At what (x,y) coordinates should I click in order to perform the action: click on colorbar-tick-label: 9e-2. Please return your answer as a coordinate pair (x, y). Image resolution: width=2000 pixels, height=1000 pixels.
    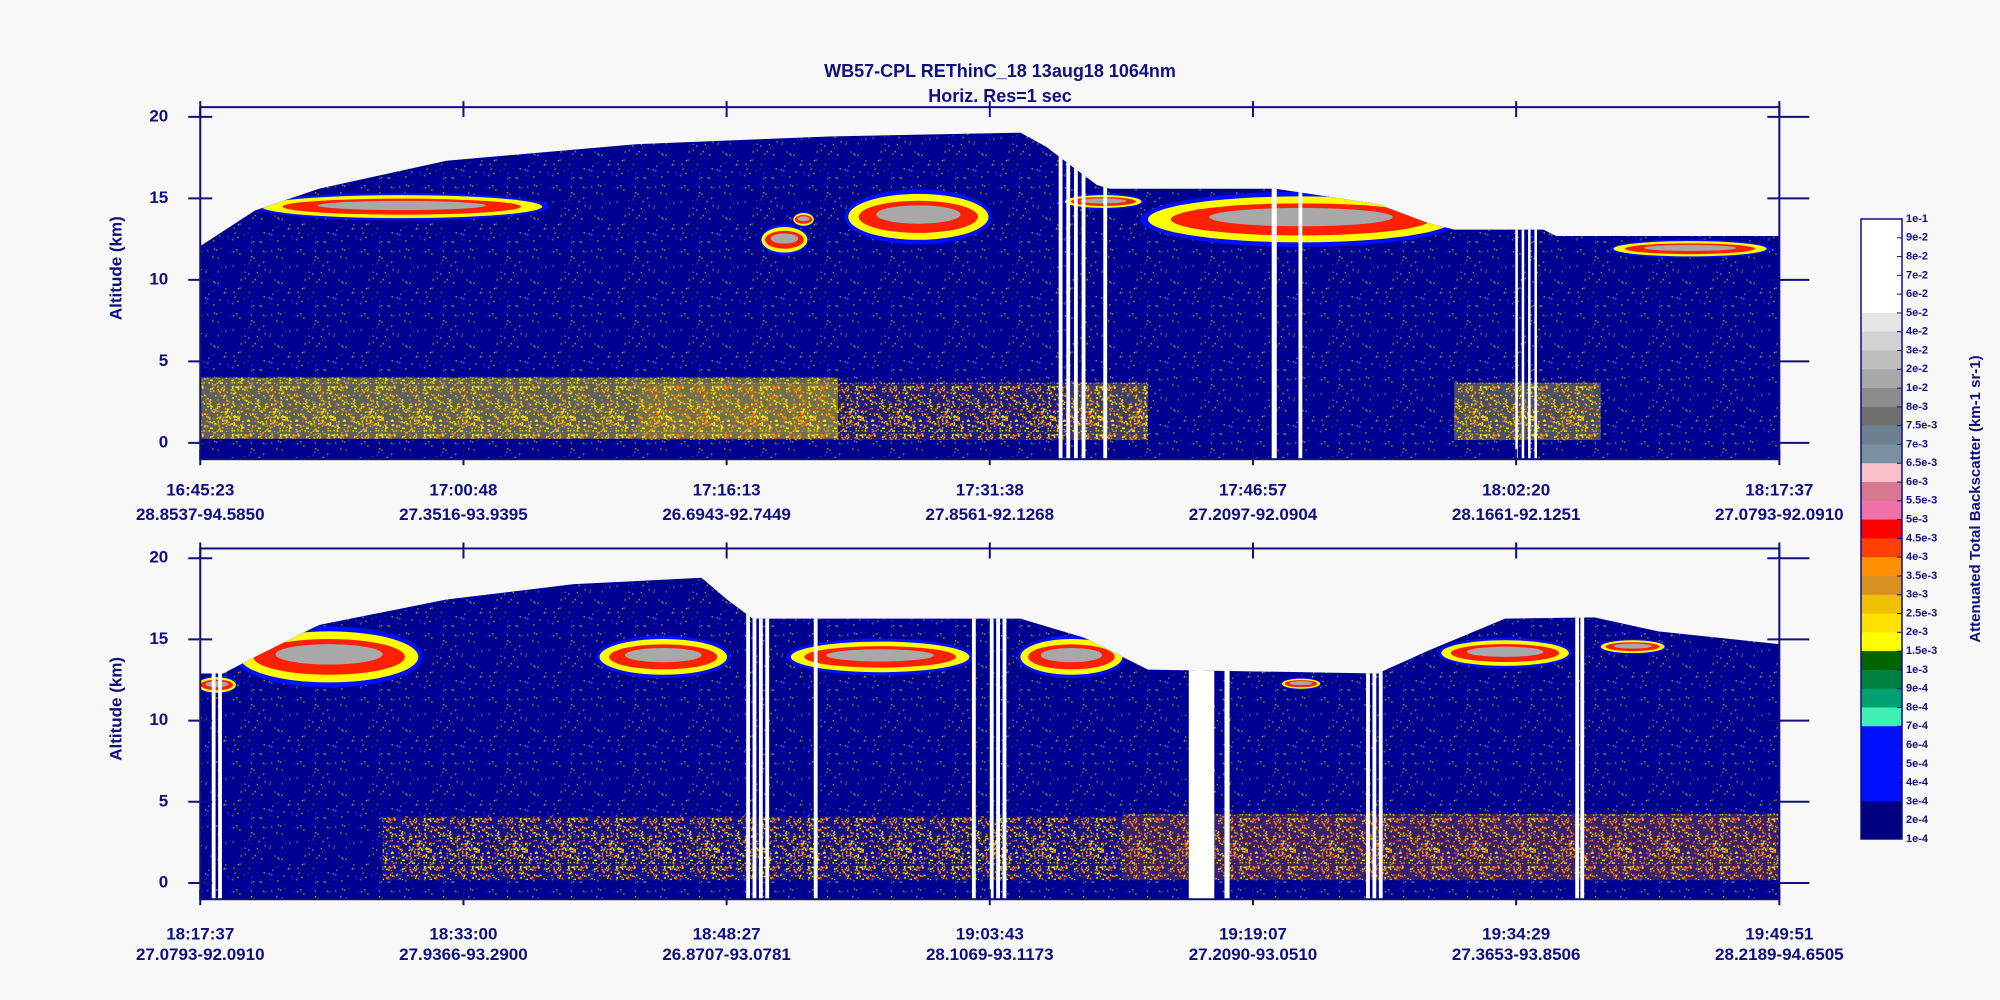
    Looking at the image, I should click on (1917, 238).